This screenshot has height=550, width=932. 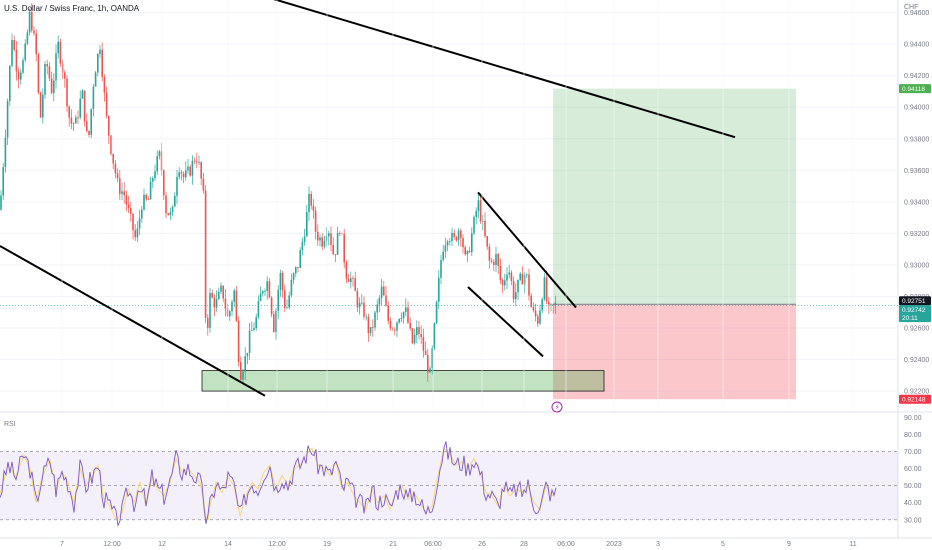 What do you see at coordinates (278, 484) in the screenshot?
I see `rsi-line` at bounding box center [278, 484].